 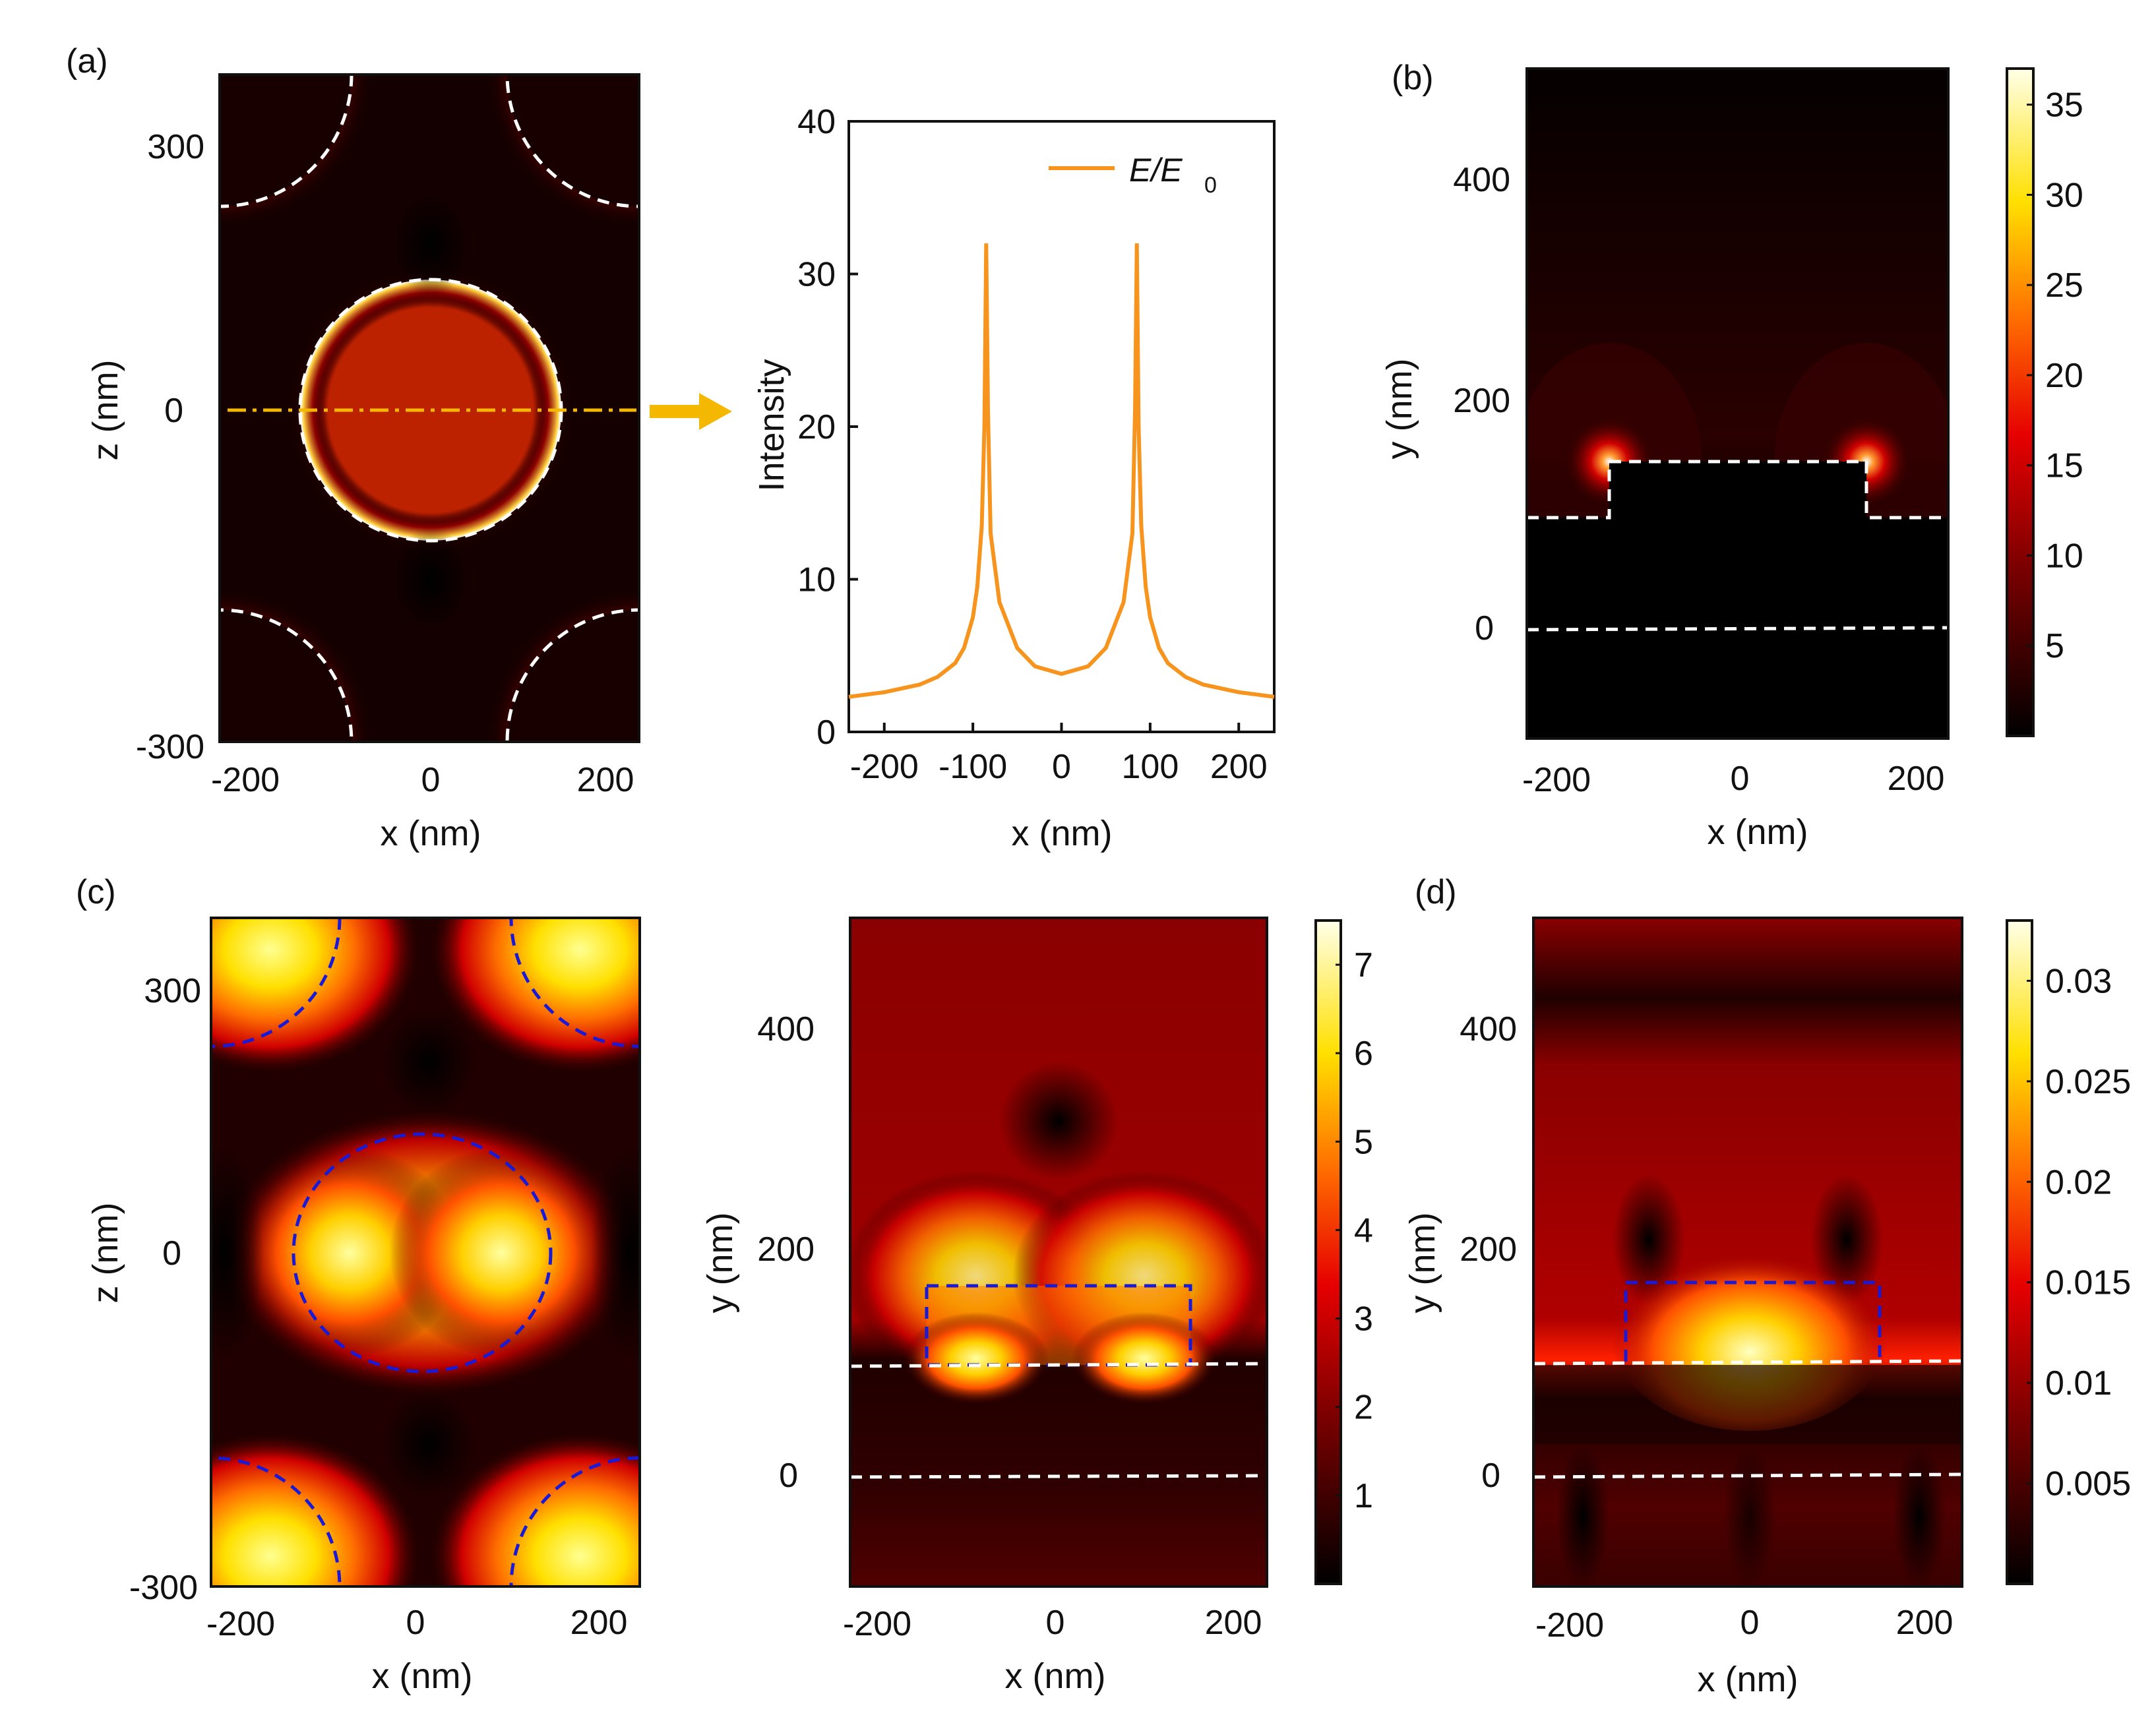 I want to click on colorbar-tick-label: 0.02, so click(x=2078, y=1182).